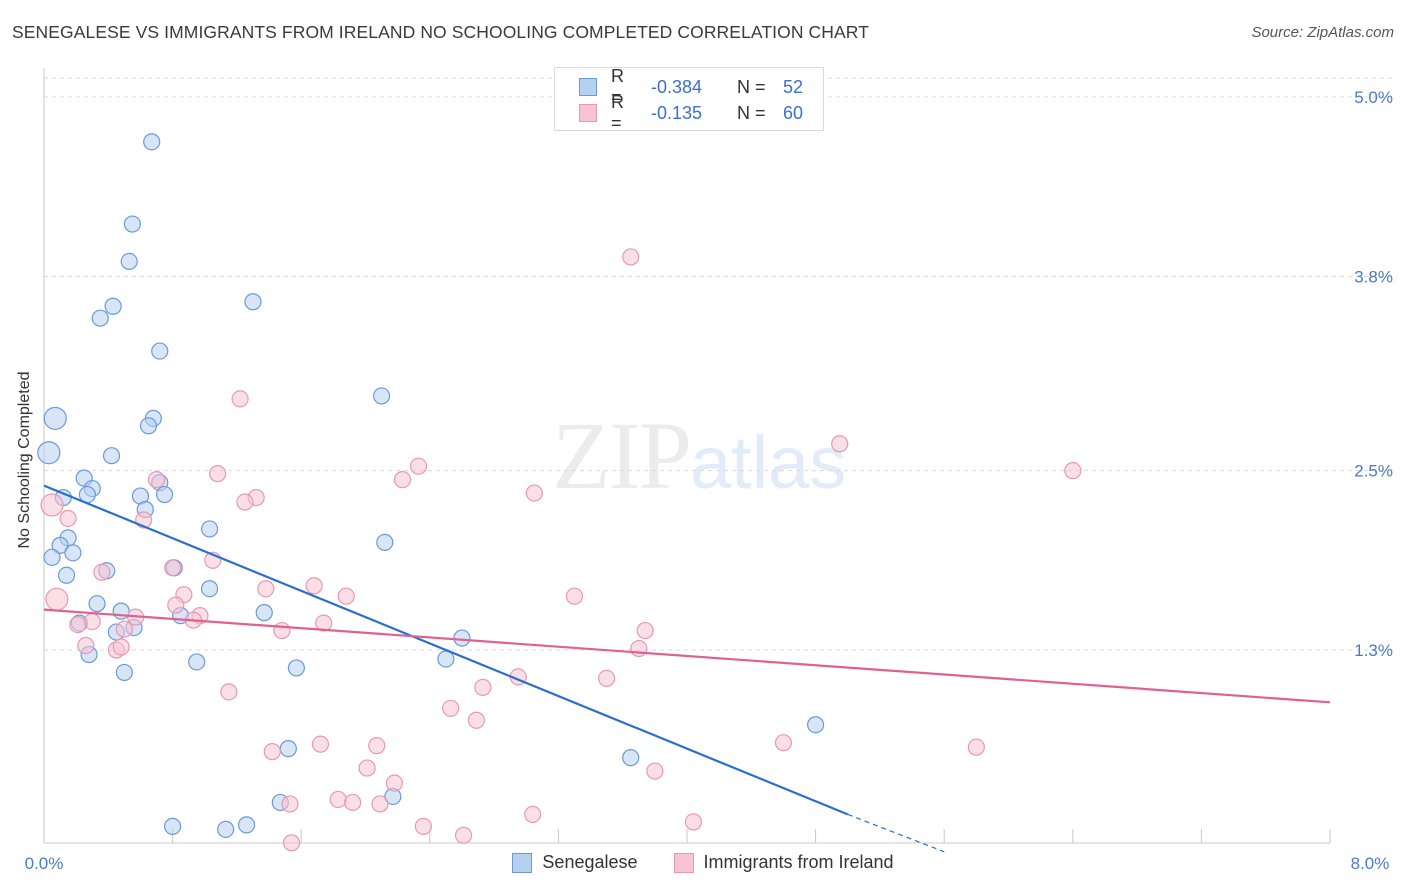  Describe the element at coordinates (1373, 650) in the screenshot. I see `y-tick-label: 1.3%` at that location.